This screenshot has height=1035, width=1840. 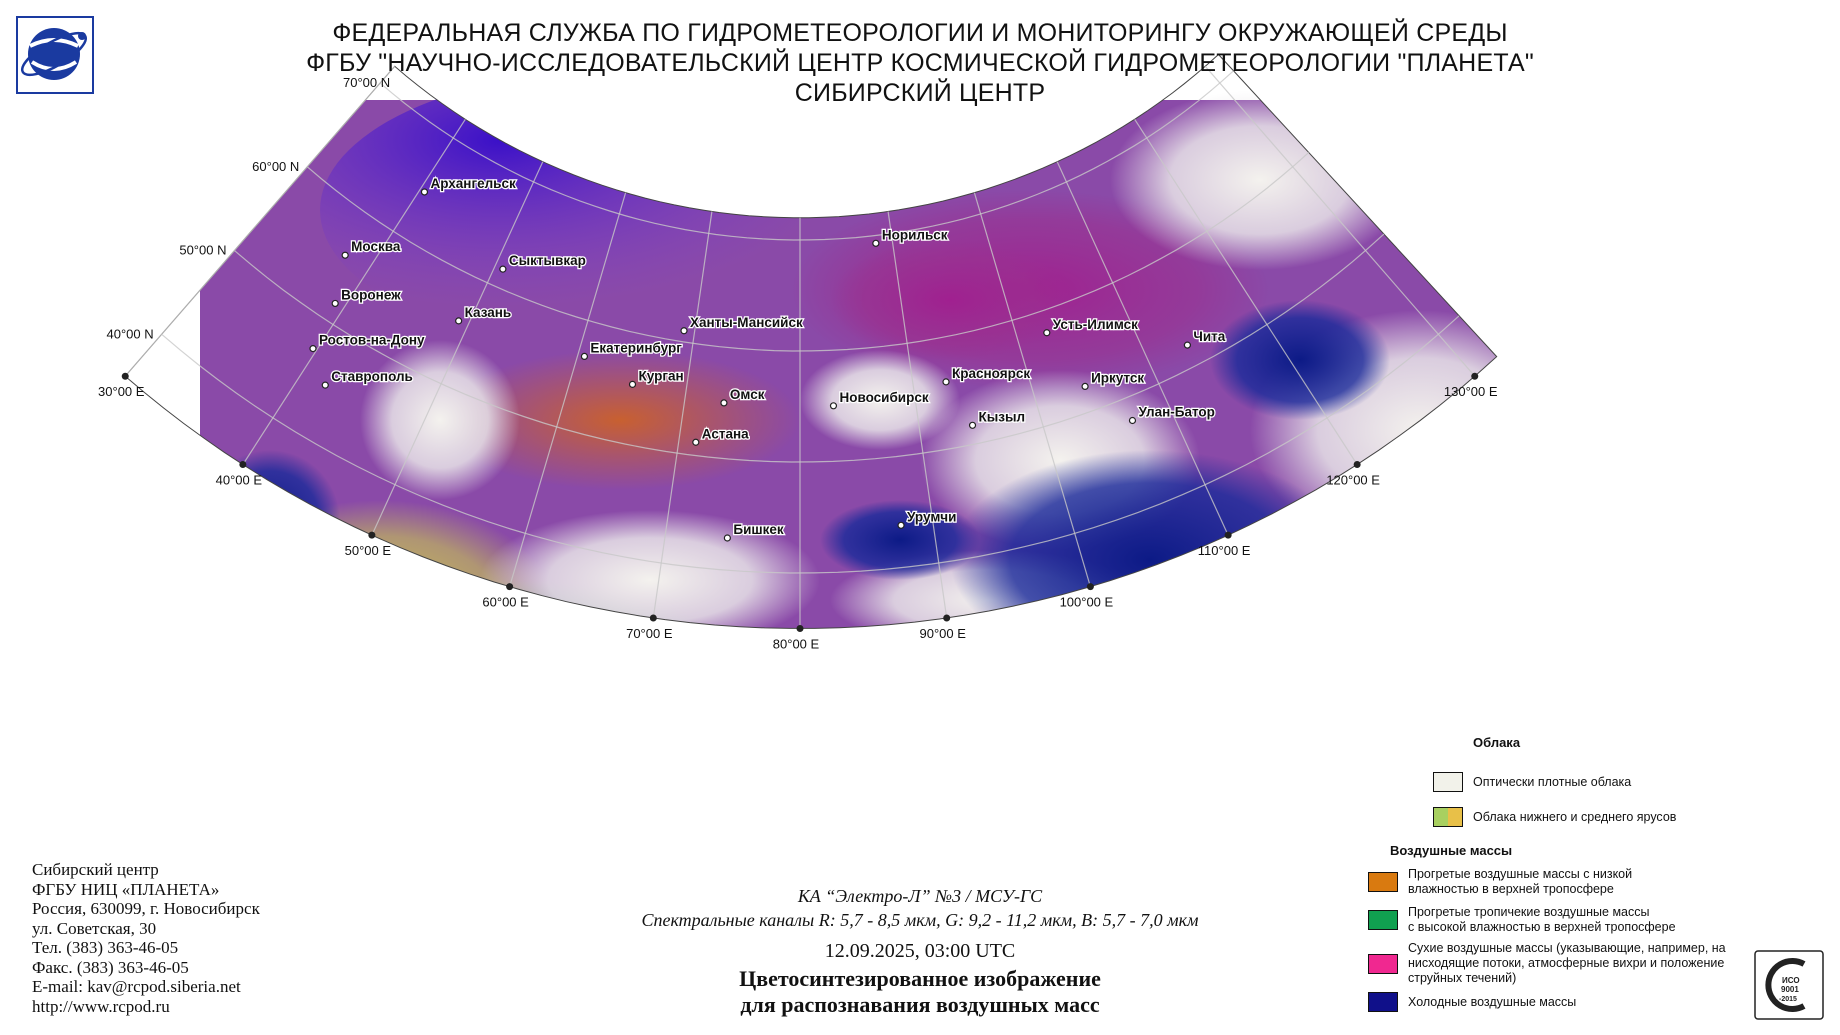 I want to click on latitude-label: 70°00 N, so click(x=366, y=82).